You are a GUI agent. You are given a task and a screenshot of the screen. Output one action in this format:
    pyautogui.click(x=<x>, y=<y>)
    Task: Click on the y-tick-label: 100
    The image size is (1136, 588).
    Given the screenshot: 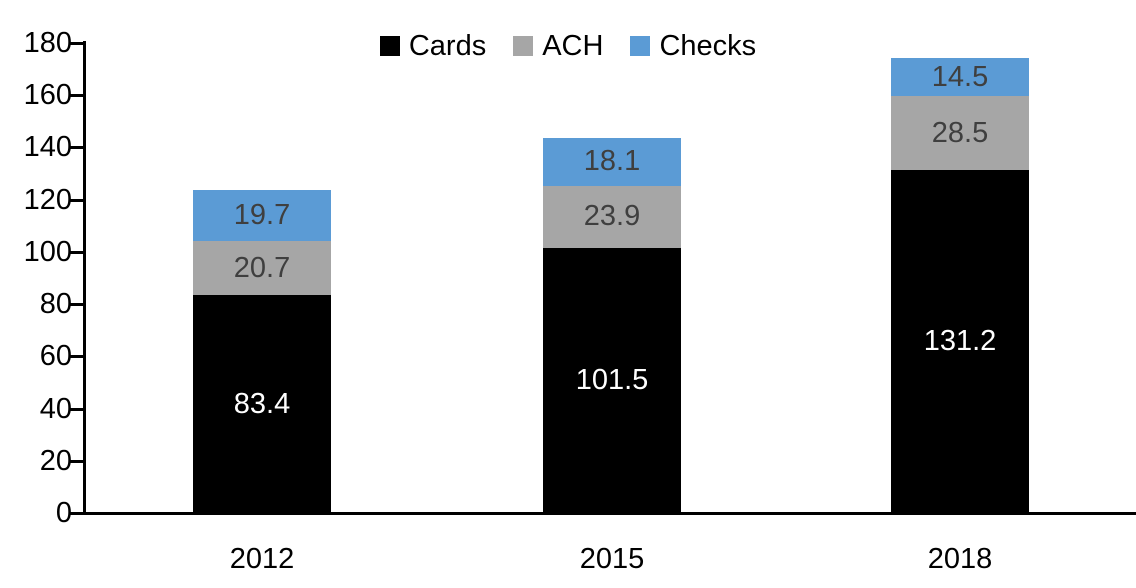 What is the action you would take?
    pyautogui.click(x=47, y=251)
    